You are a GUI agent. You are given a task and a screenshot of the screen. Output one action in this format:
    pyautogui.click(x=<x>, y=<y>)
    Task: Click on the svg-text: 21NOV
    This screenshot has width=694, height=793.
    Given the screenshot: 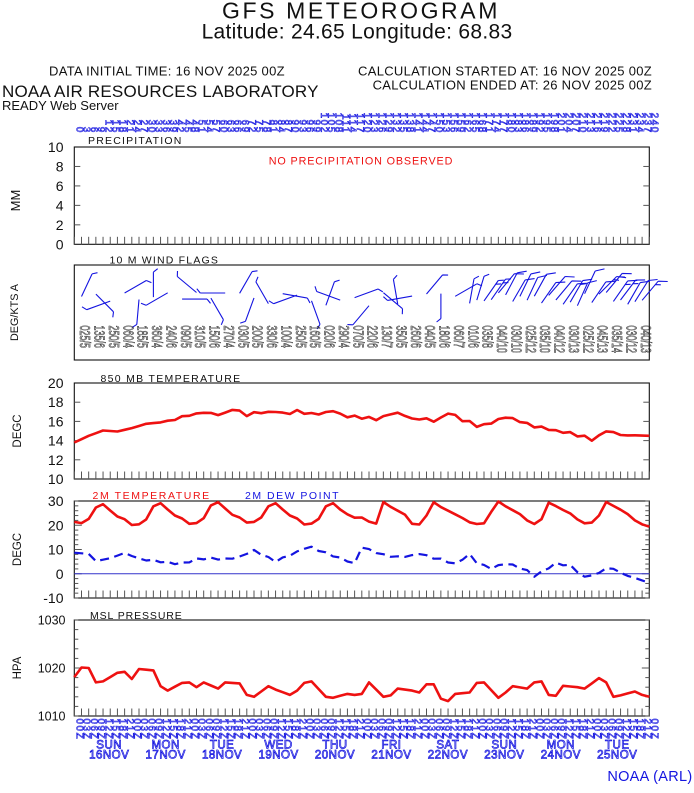 What is the action you would take?
    pyautogui.click(x=391, y=756)
    